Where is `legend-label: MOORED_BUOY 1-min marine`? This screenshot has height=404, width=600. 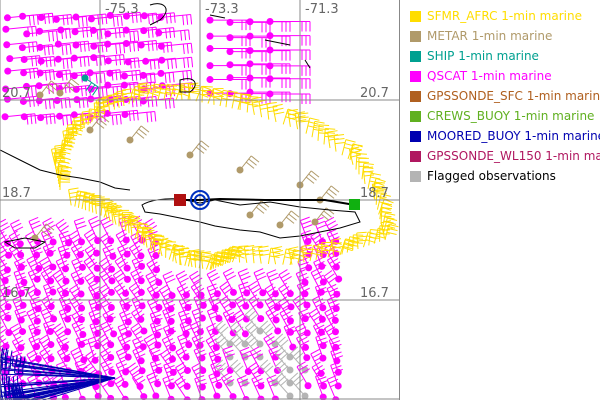
legend-label: MOORED_BUOY 1-min marine is located at coordinates (513, 136).